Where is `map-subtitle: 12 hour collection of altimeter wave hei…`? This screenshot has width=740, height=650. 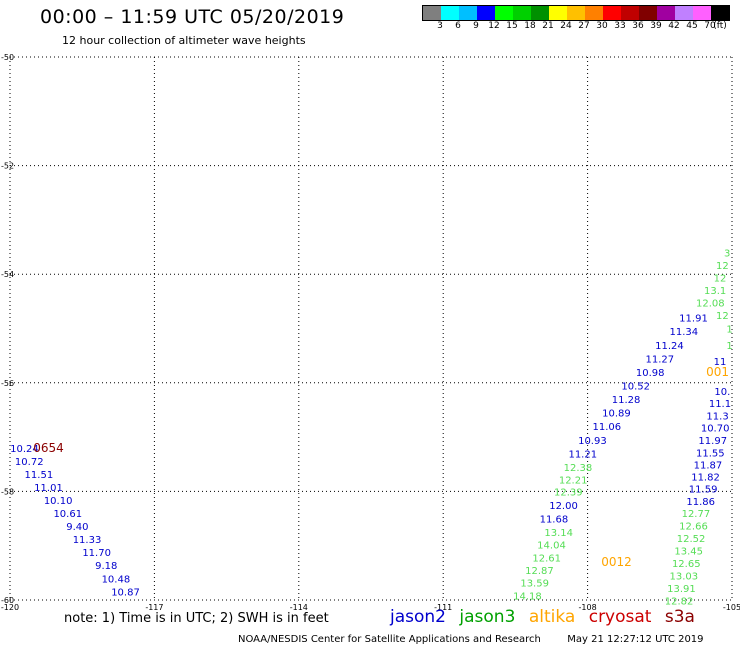 map-subtitle: 12 hour collection of altimeter wave hei… is located at coordinates (184, 40).